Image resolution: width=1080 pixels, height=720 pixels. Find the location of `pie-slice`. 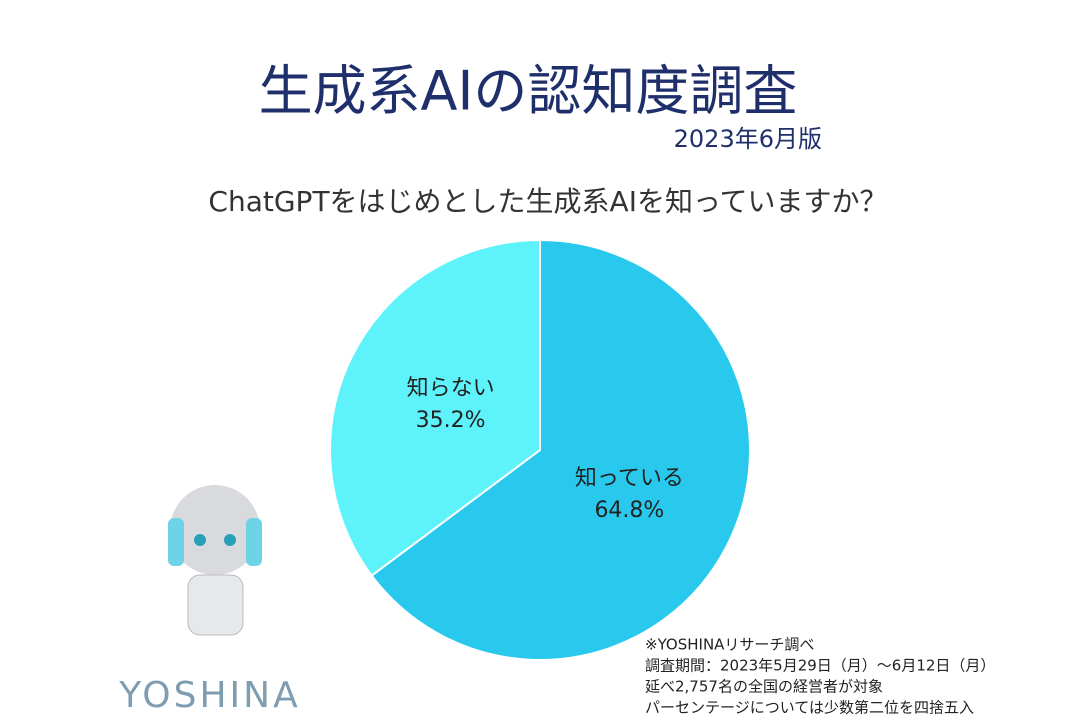

pie-slice is located at coordinates (435, 407).